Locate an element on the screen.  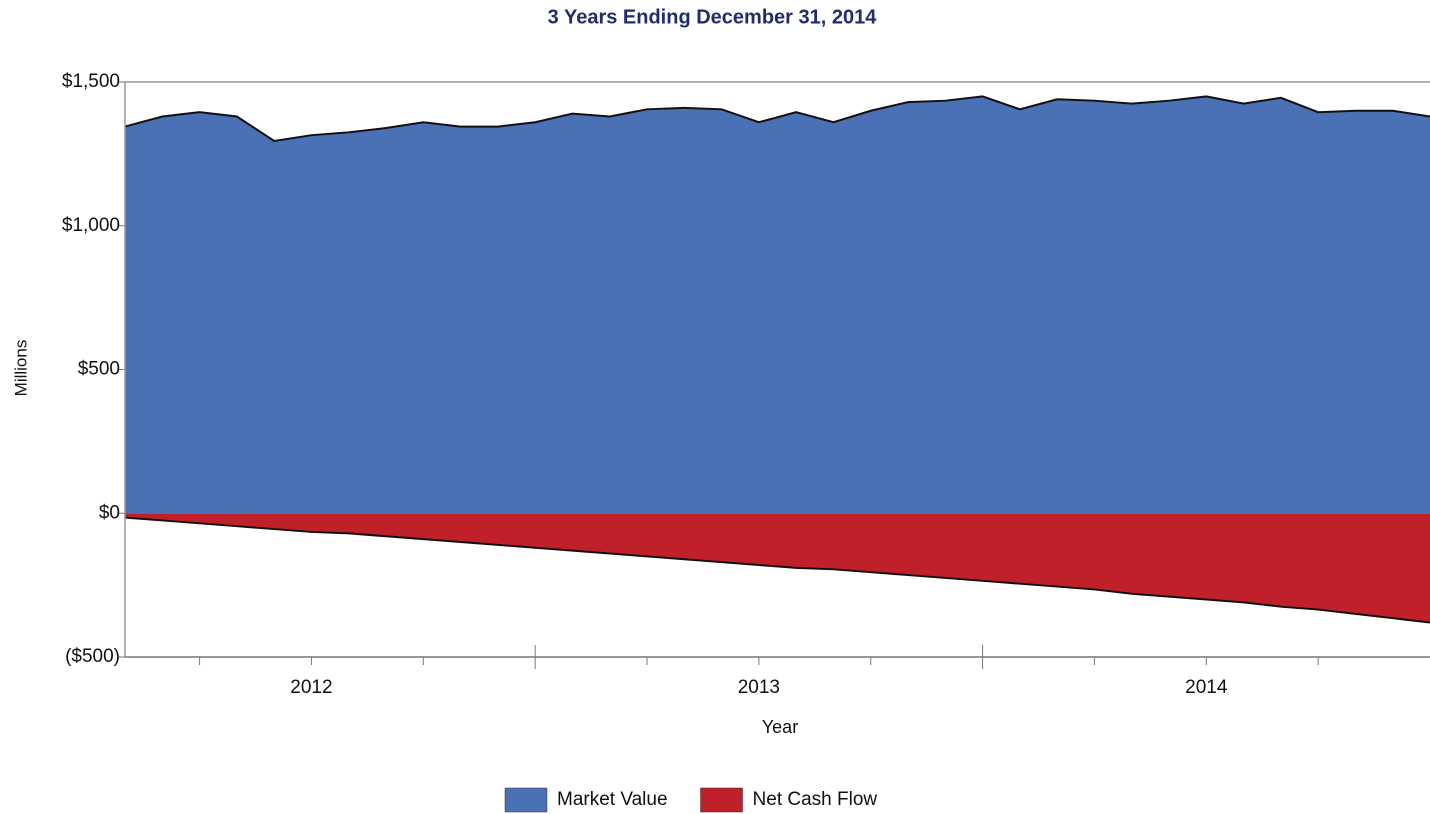
x-tick-label: 2014 is located at coordinates (1206, 687).